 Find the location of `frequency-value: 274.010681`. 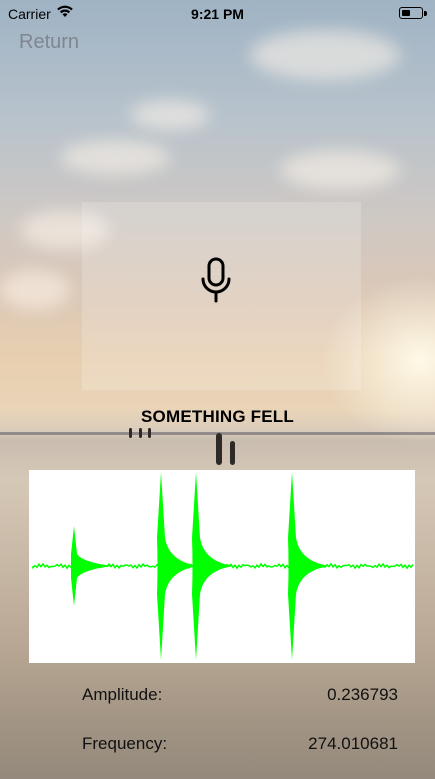

frequency-value: 274.010681 is located at coordinates (353, 743).